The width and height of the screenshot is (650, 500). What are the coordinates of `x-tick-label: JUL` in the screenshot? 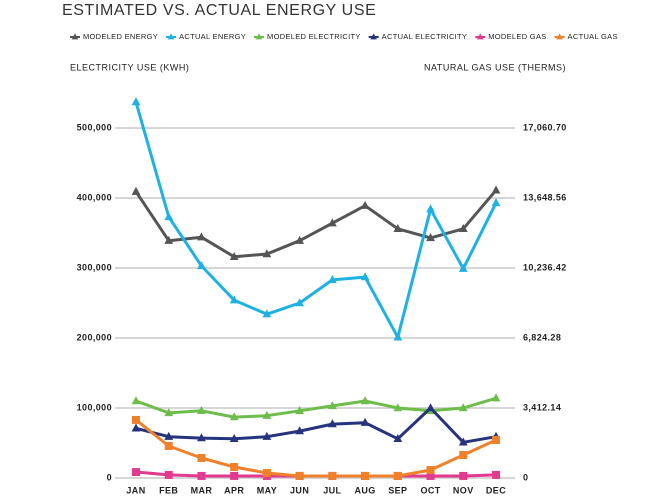 It's located at (332, 490).